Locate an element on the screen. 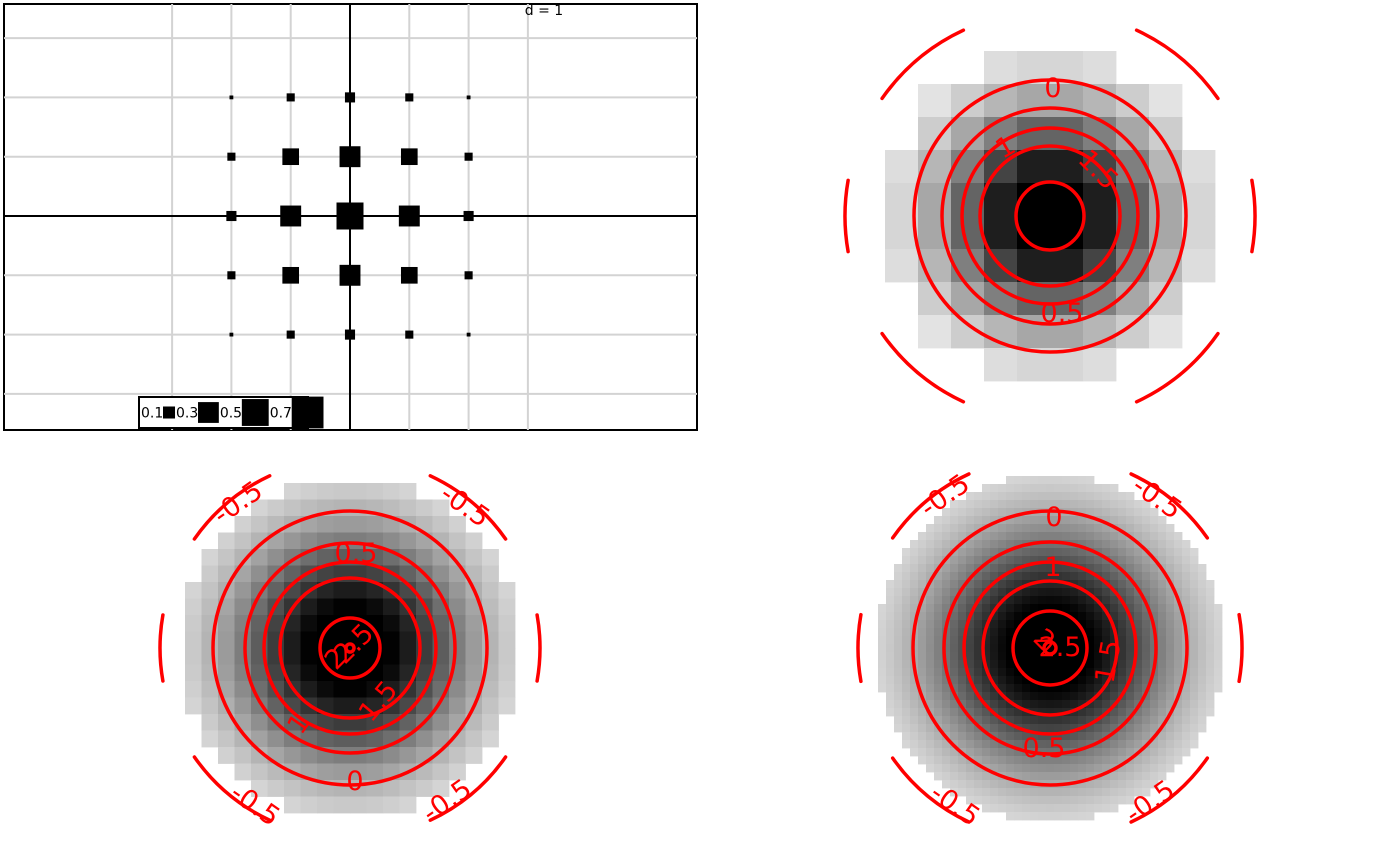 This screenshot has width=1400, height=866. contour-line-neg is located at coordinates (930, 506).